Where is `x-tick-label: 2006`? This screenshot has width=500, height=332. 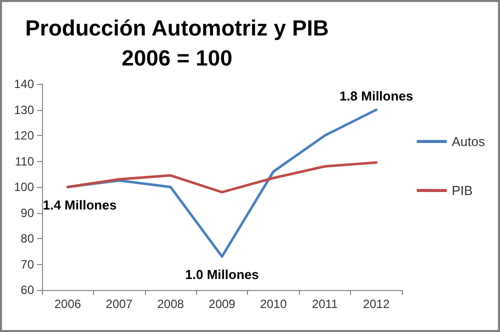 x-tick-label: 2006 is located at coordinates (68, 304).